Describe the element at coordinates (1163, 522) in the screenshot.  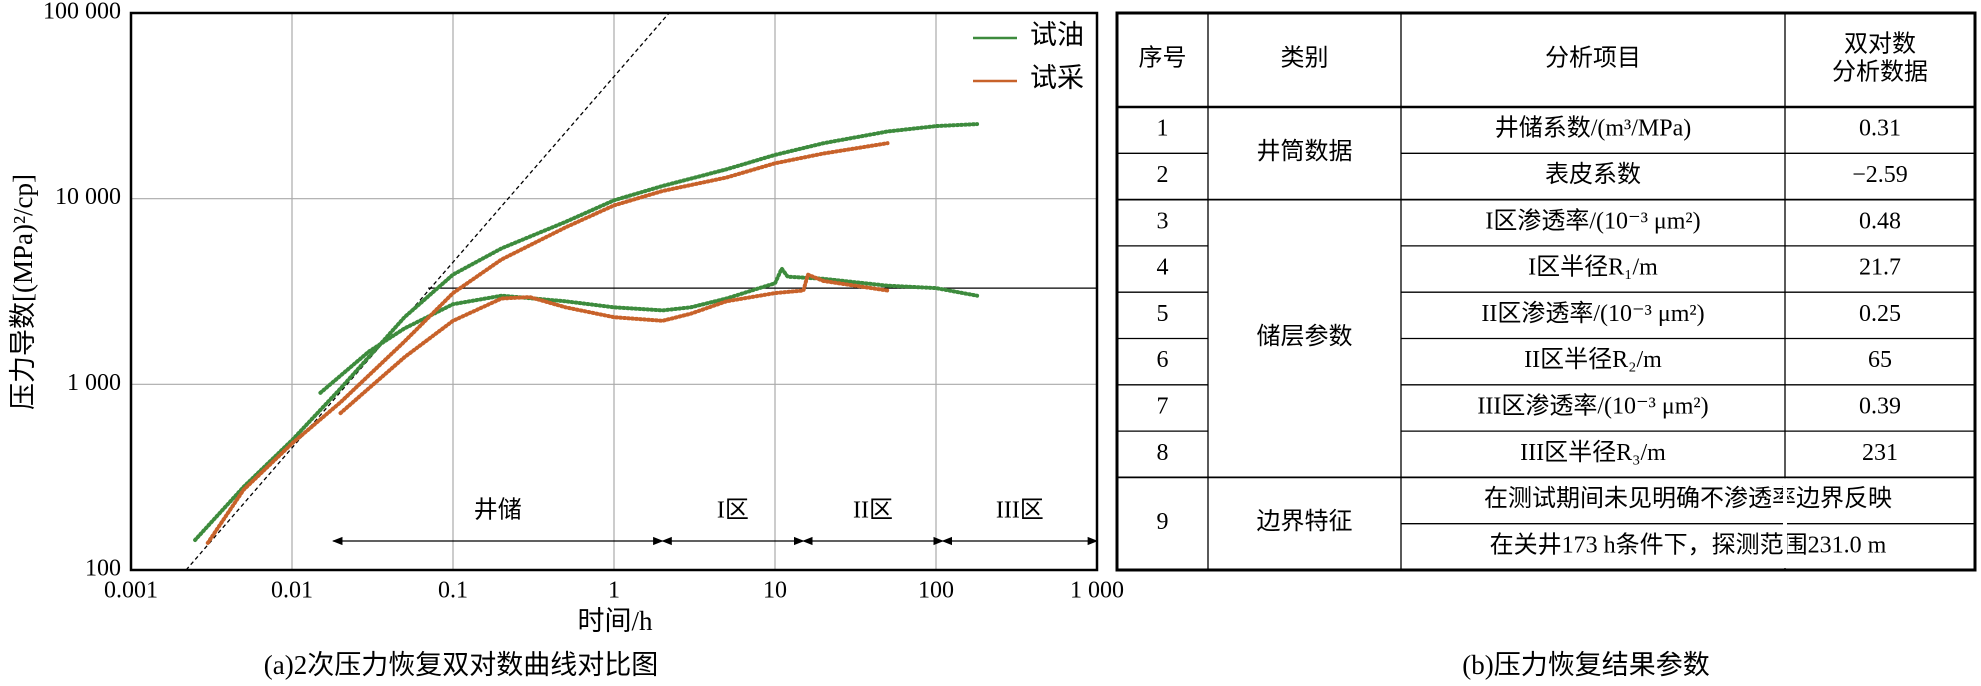
I see `row-number: 9` at that location.